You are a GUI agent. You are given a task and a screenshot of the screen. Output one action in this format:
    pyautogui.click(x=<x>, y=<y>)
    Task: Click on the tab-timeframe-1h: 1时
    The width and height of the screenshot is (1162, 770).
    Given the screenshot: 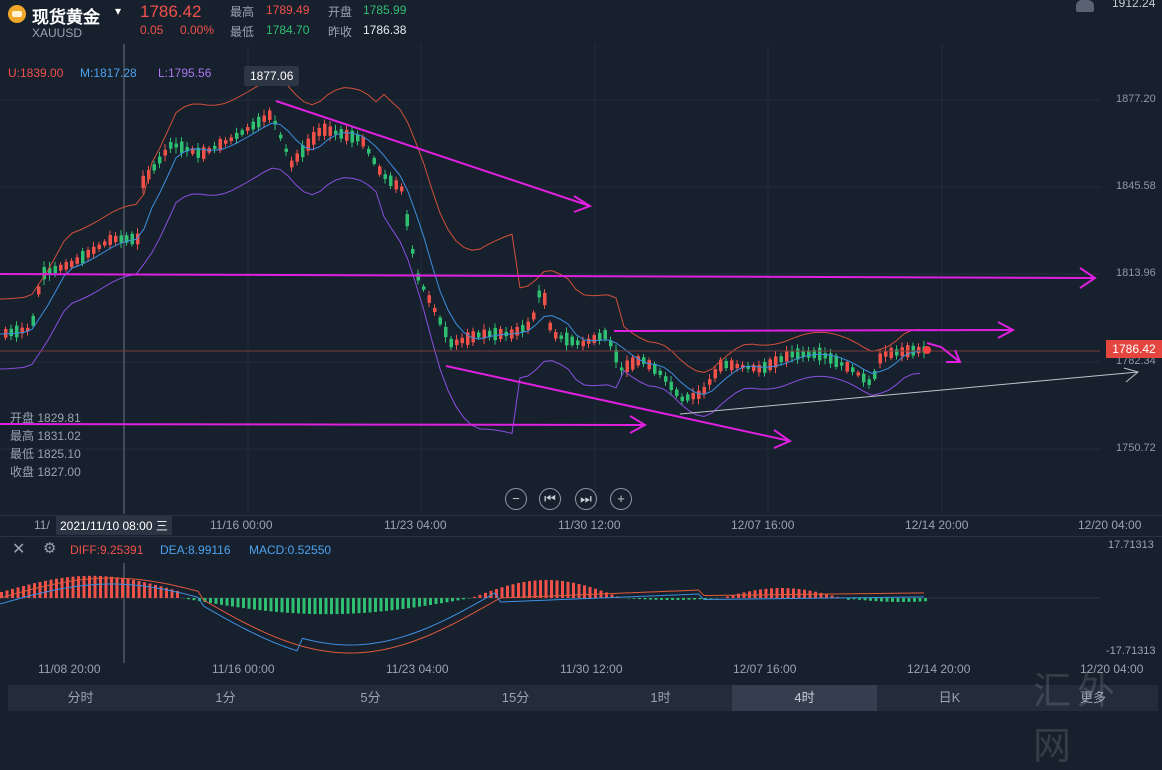 What is the action you would take?
    pyautogui.click(x=660, y=698)
    